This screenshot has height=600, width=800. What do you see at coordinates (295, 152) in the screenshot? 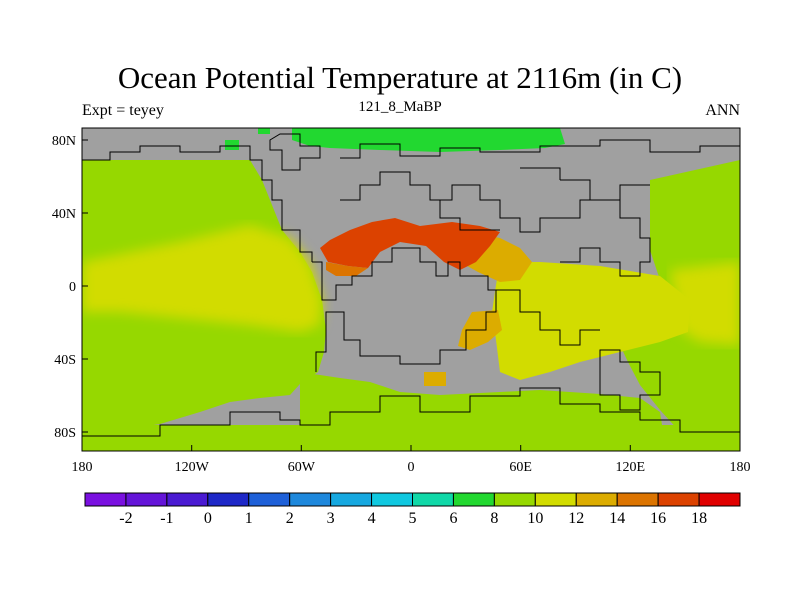
I see `coastline-greenland` at bounding box center [295, 152].